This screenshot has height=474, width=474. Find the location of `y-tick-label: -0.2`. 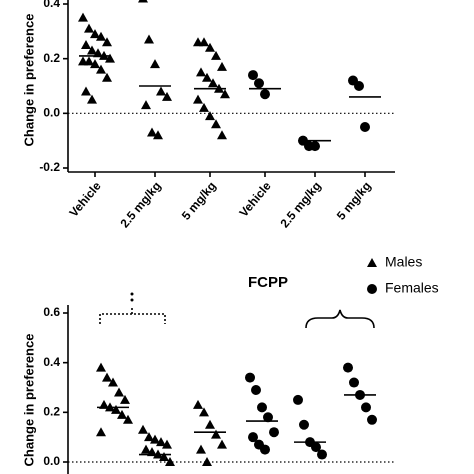

y-tick-label: -0.2 is located at coordinates (49, 167).